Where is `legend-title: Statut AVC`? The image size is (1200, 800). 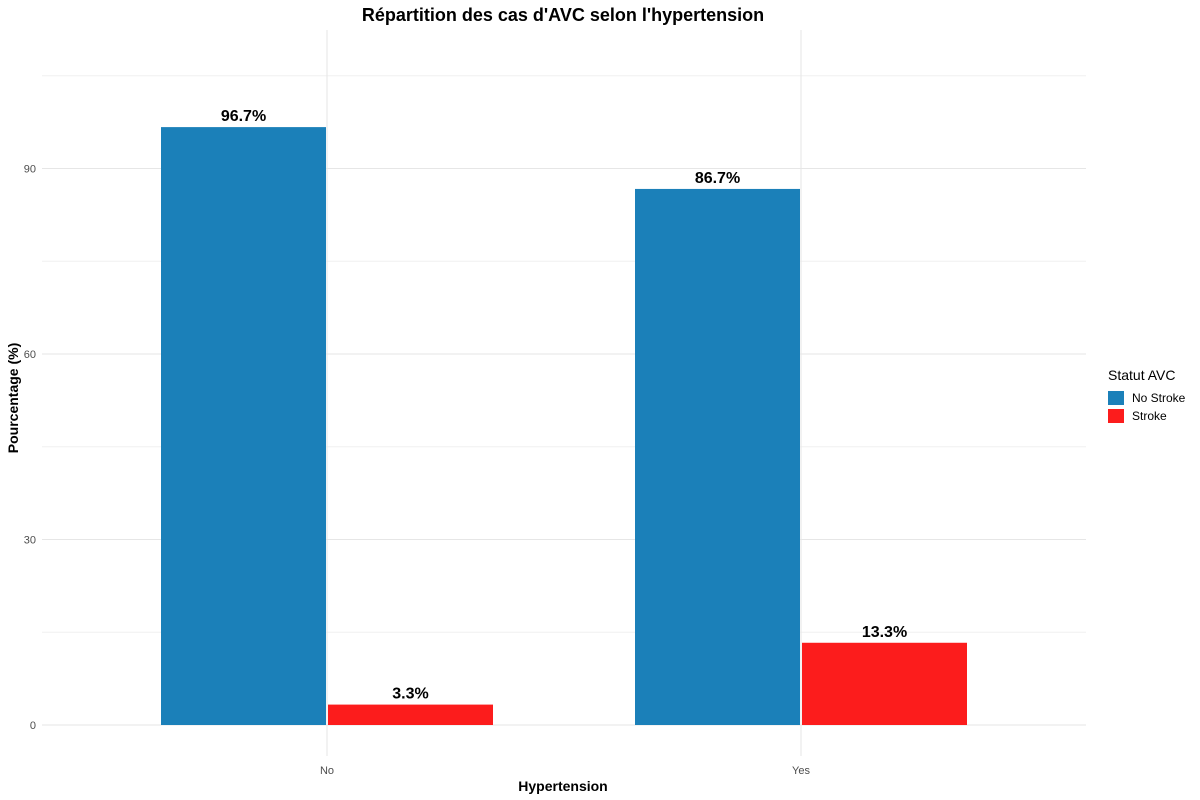 legend-title: Statut AVC is located at coordinates (1141, 375).